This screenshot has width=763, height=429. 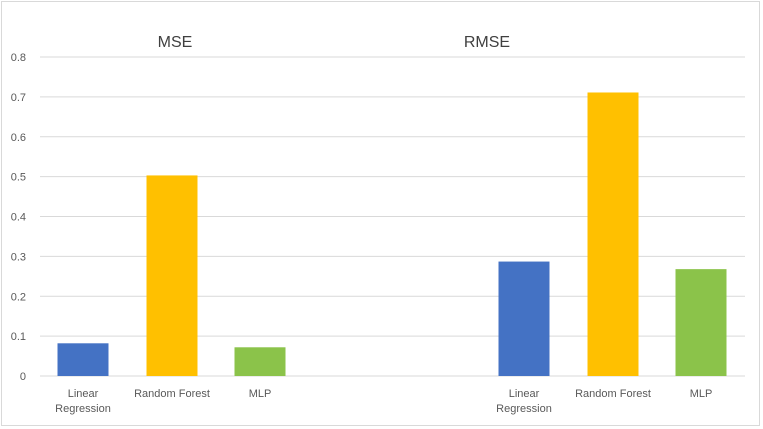 What do you see at coordinates (18, 98) in the screenshot?
I see `y-tick-label: 0.7` at bounding box center [18, 98].